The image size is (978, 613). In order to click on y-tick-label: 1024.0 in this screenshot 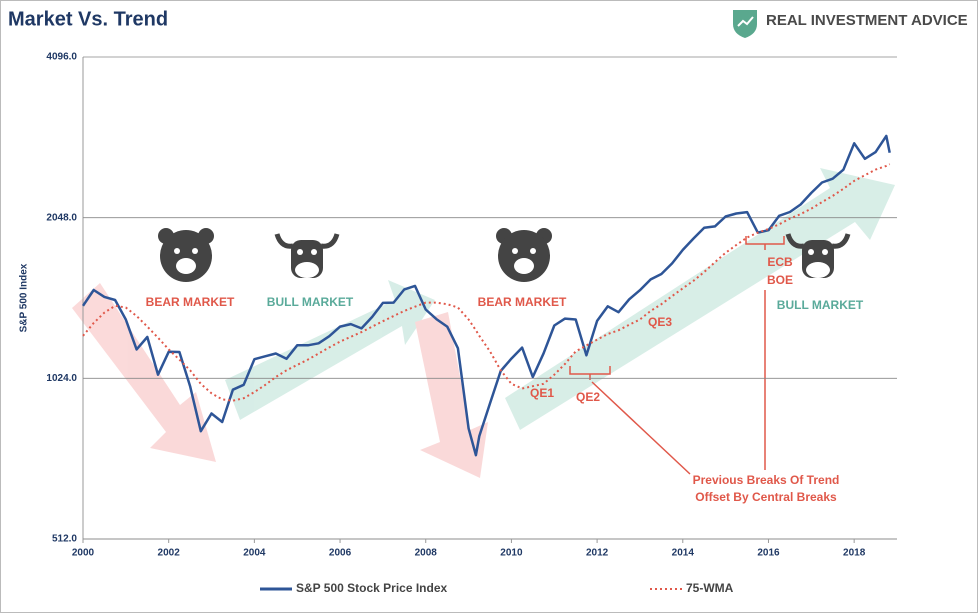, I will do `click(61, 378)`.